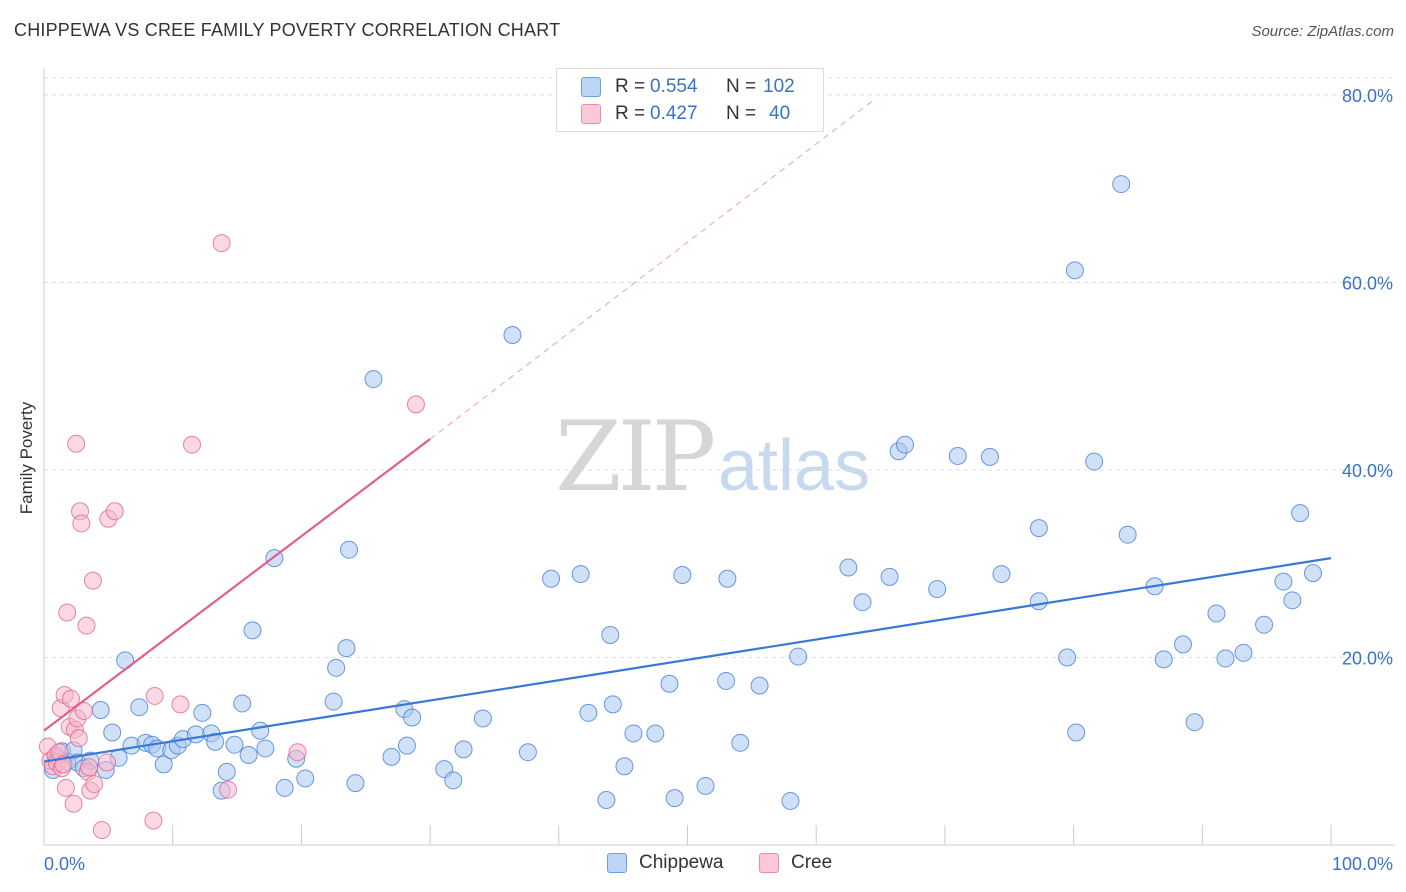 The width and height of the screenshot is (1406, 892). I want to click on source-label: Source: ZipAtlas.com, so click(1322, 31).